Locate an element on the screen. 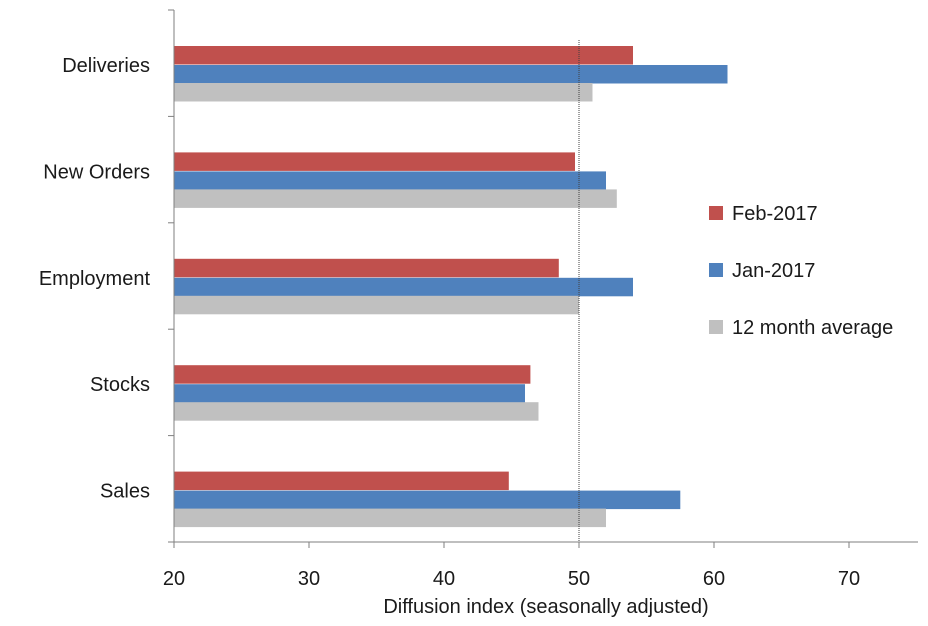  x-tick-label-20: 20 is located at coordinates (174, 579).